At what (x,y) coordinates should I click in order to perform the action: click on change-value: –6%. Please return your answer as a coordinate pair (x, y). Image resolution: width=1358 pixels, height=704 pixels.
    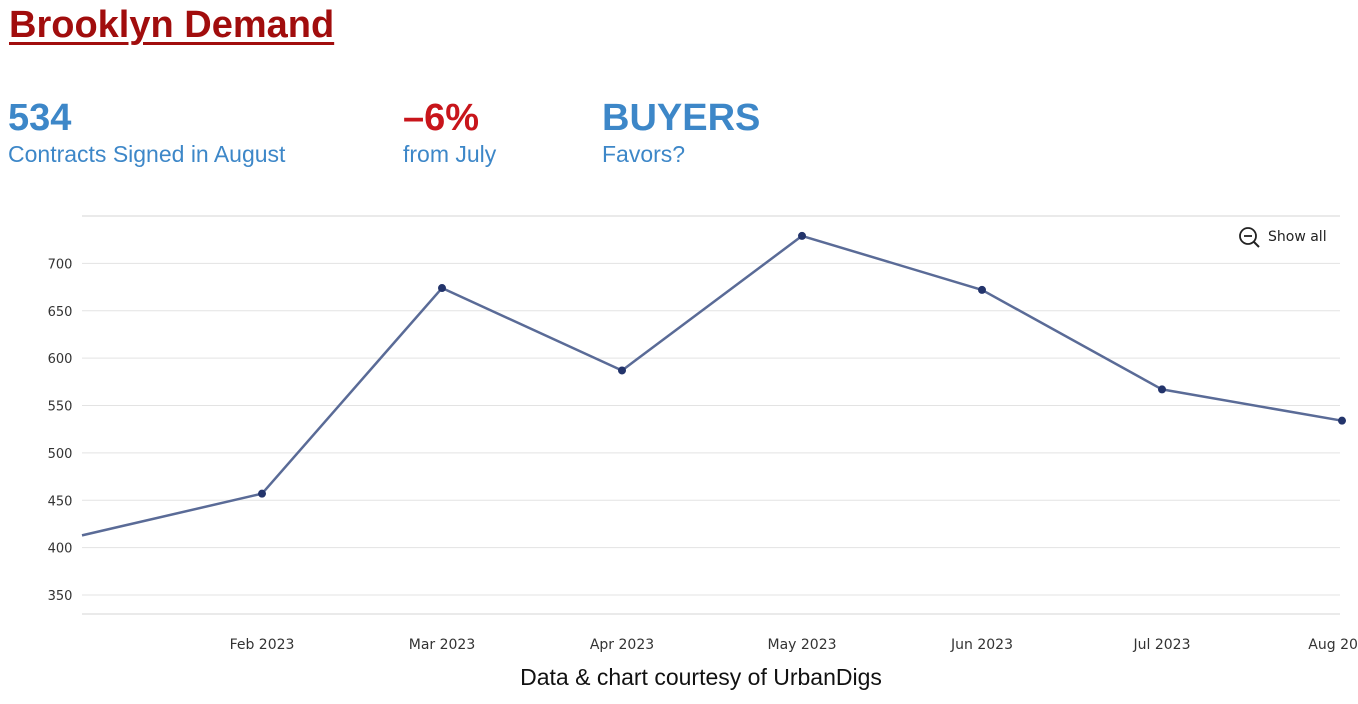
    Looking at the image, I should click on (441, 118).